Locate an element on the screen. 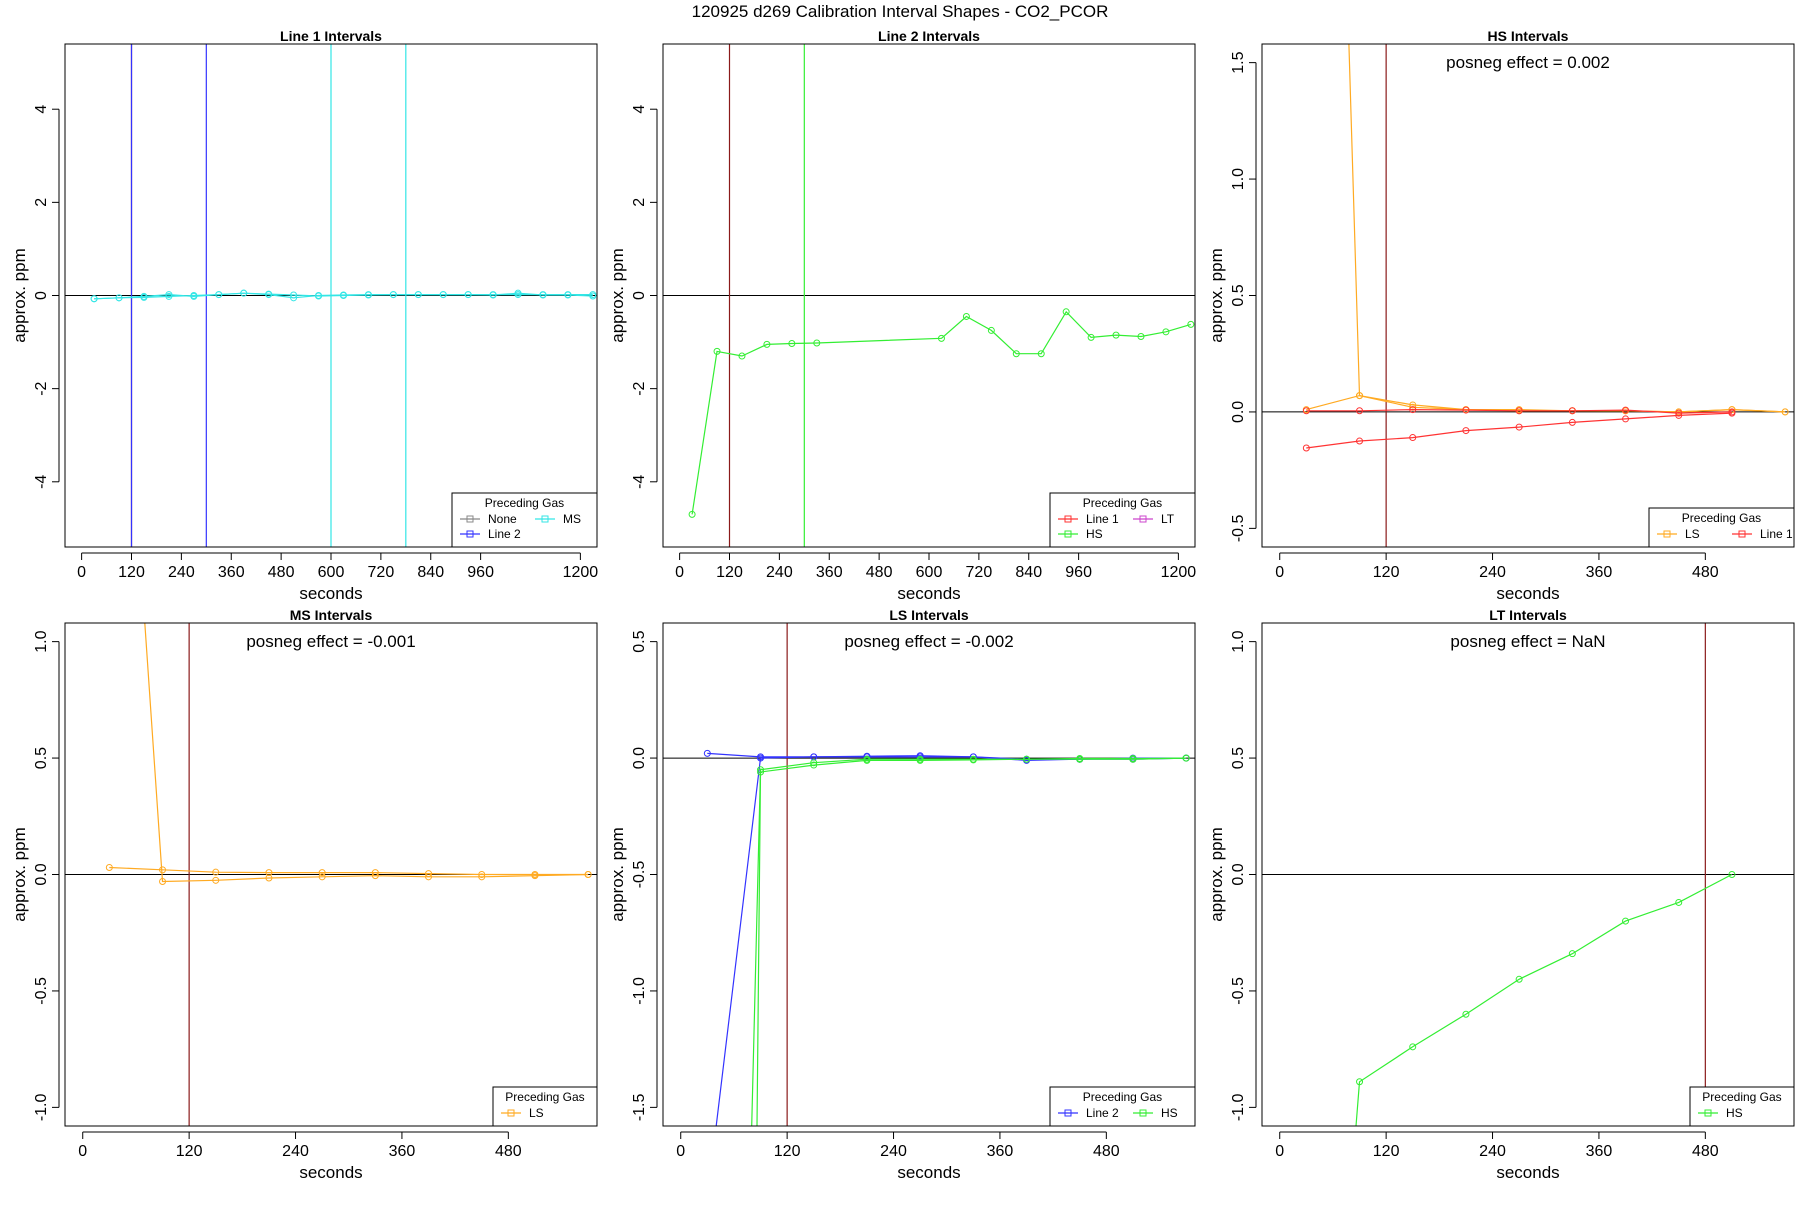 The height and width of the screenshot is (1205, 1800). y-tick-label: -1.0 is located at coordinates (41, 1107).